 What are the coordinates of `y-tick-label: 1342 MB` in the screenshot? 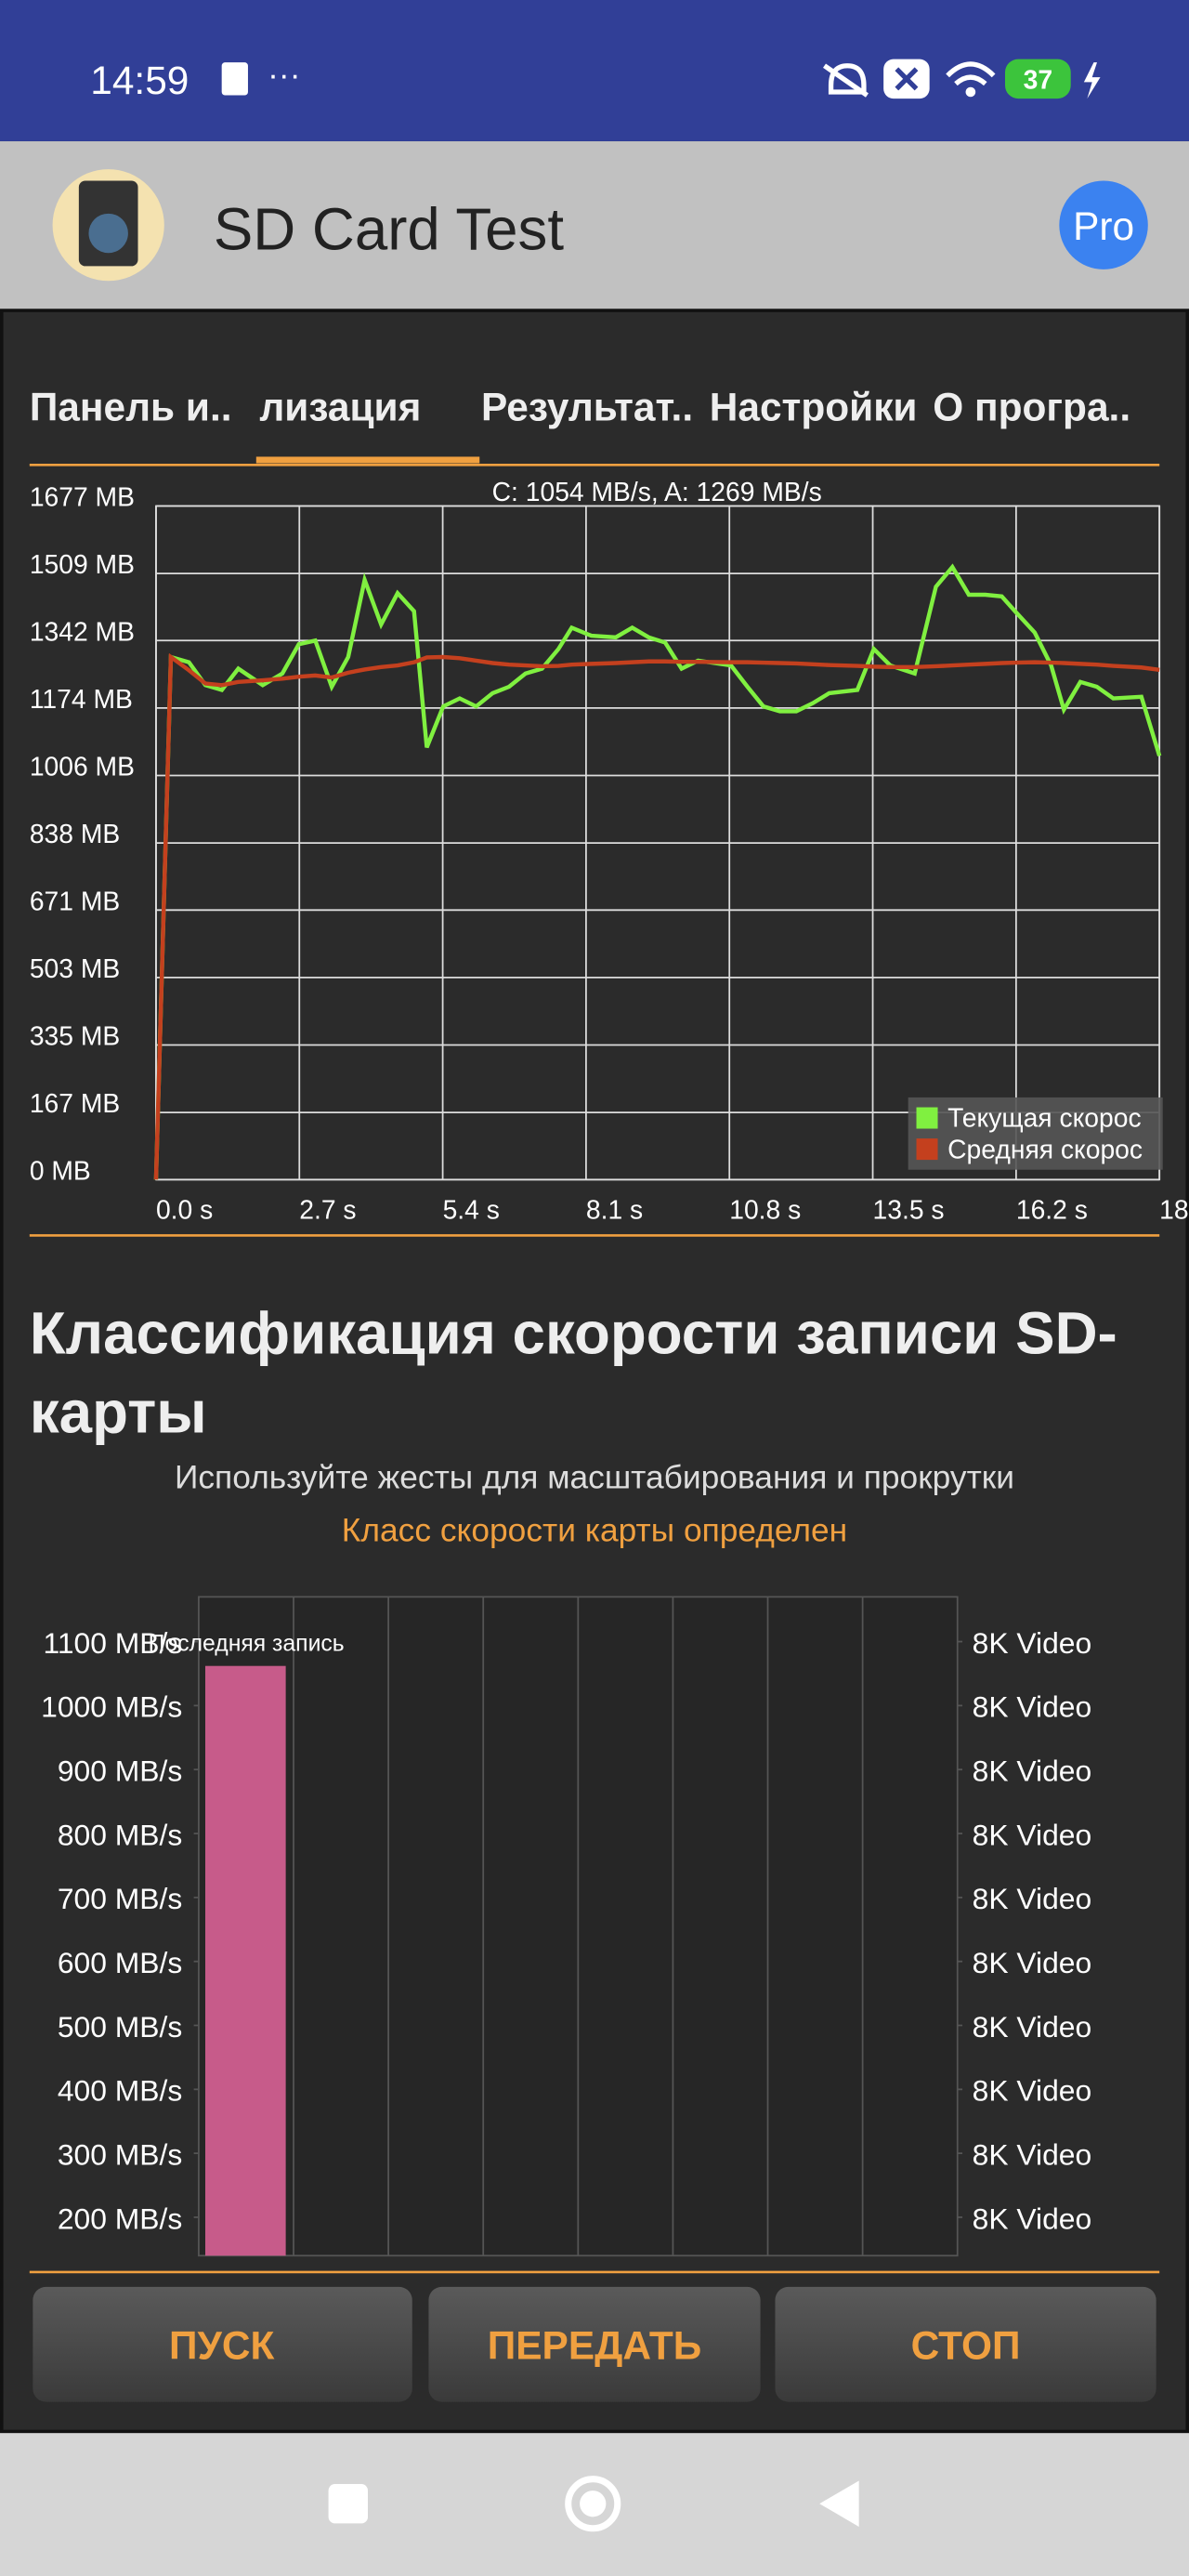 It's located at (82, 631).